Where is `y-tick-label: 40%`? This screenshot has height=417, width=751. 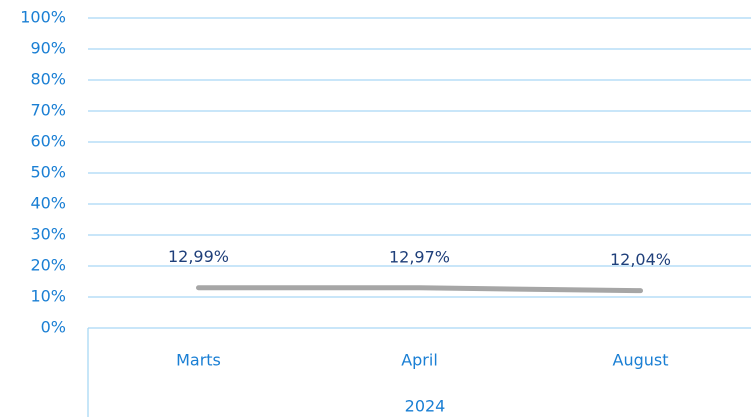 y-tick-label: 40% is located at coordinates (48, 203).